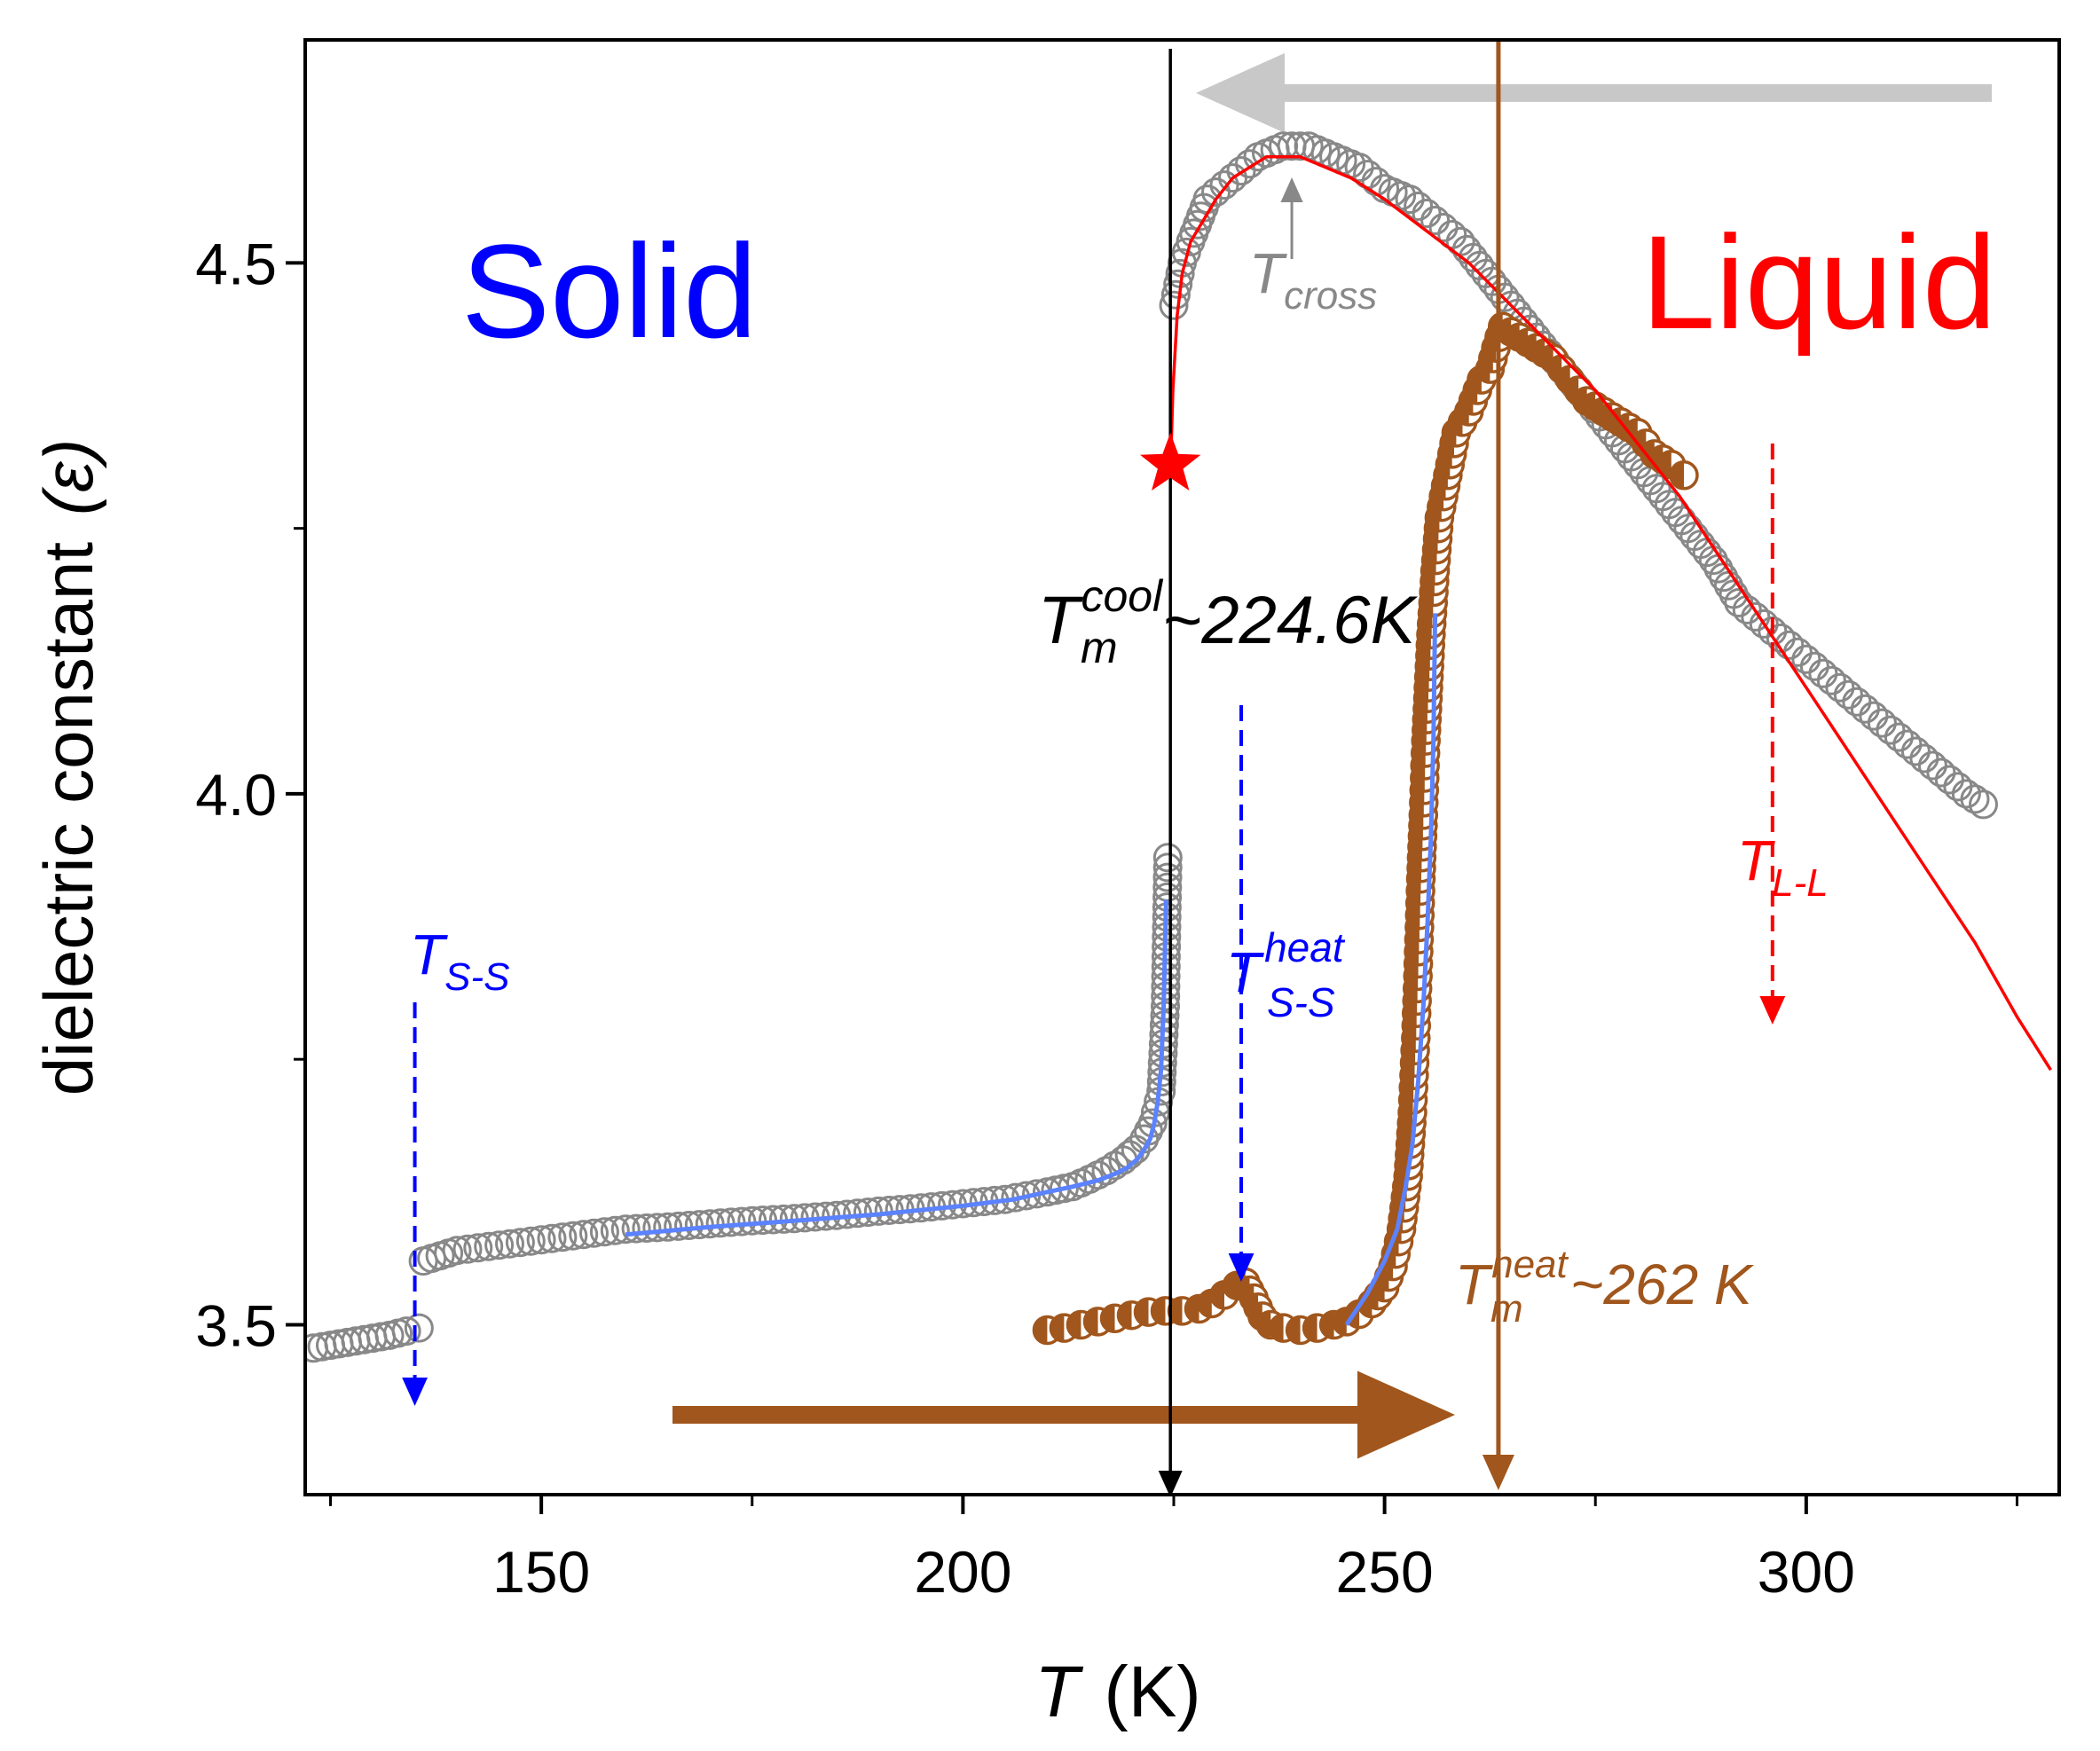  What do you see at coordinates (1268, 273) in the screenshot?
I see `t-cross-main: T` at bounding box center [1268, 273].